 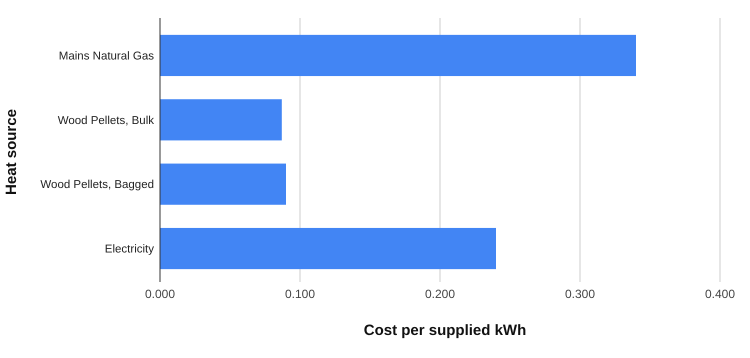 I want to click on y-tick-label: Wood Pellets, Bulk, so click(x=106, y=120).